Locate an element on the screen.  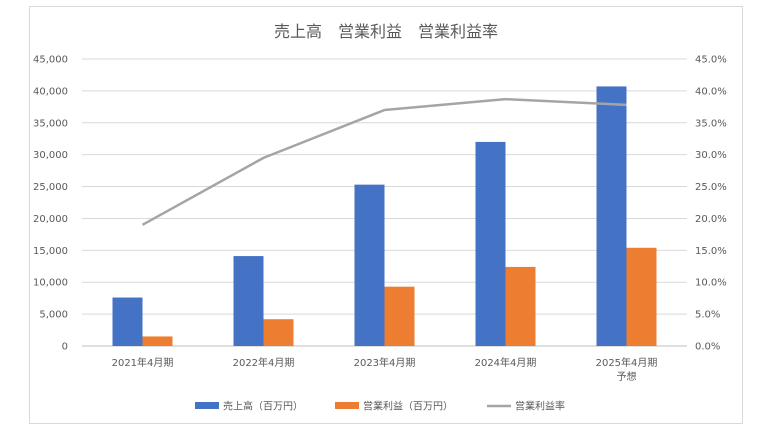
right-axis-tick-label: 25.0% is located at coordinates (711, 187).